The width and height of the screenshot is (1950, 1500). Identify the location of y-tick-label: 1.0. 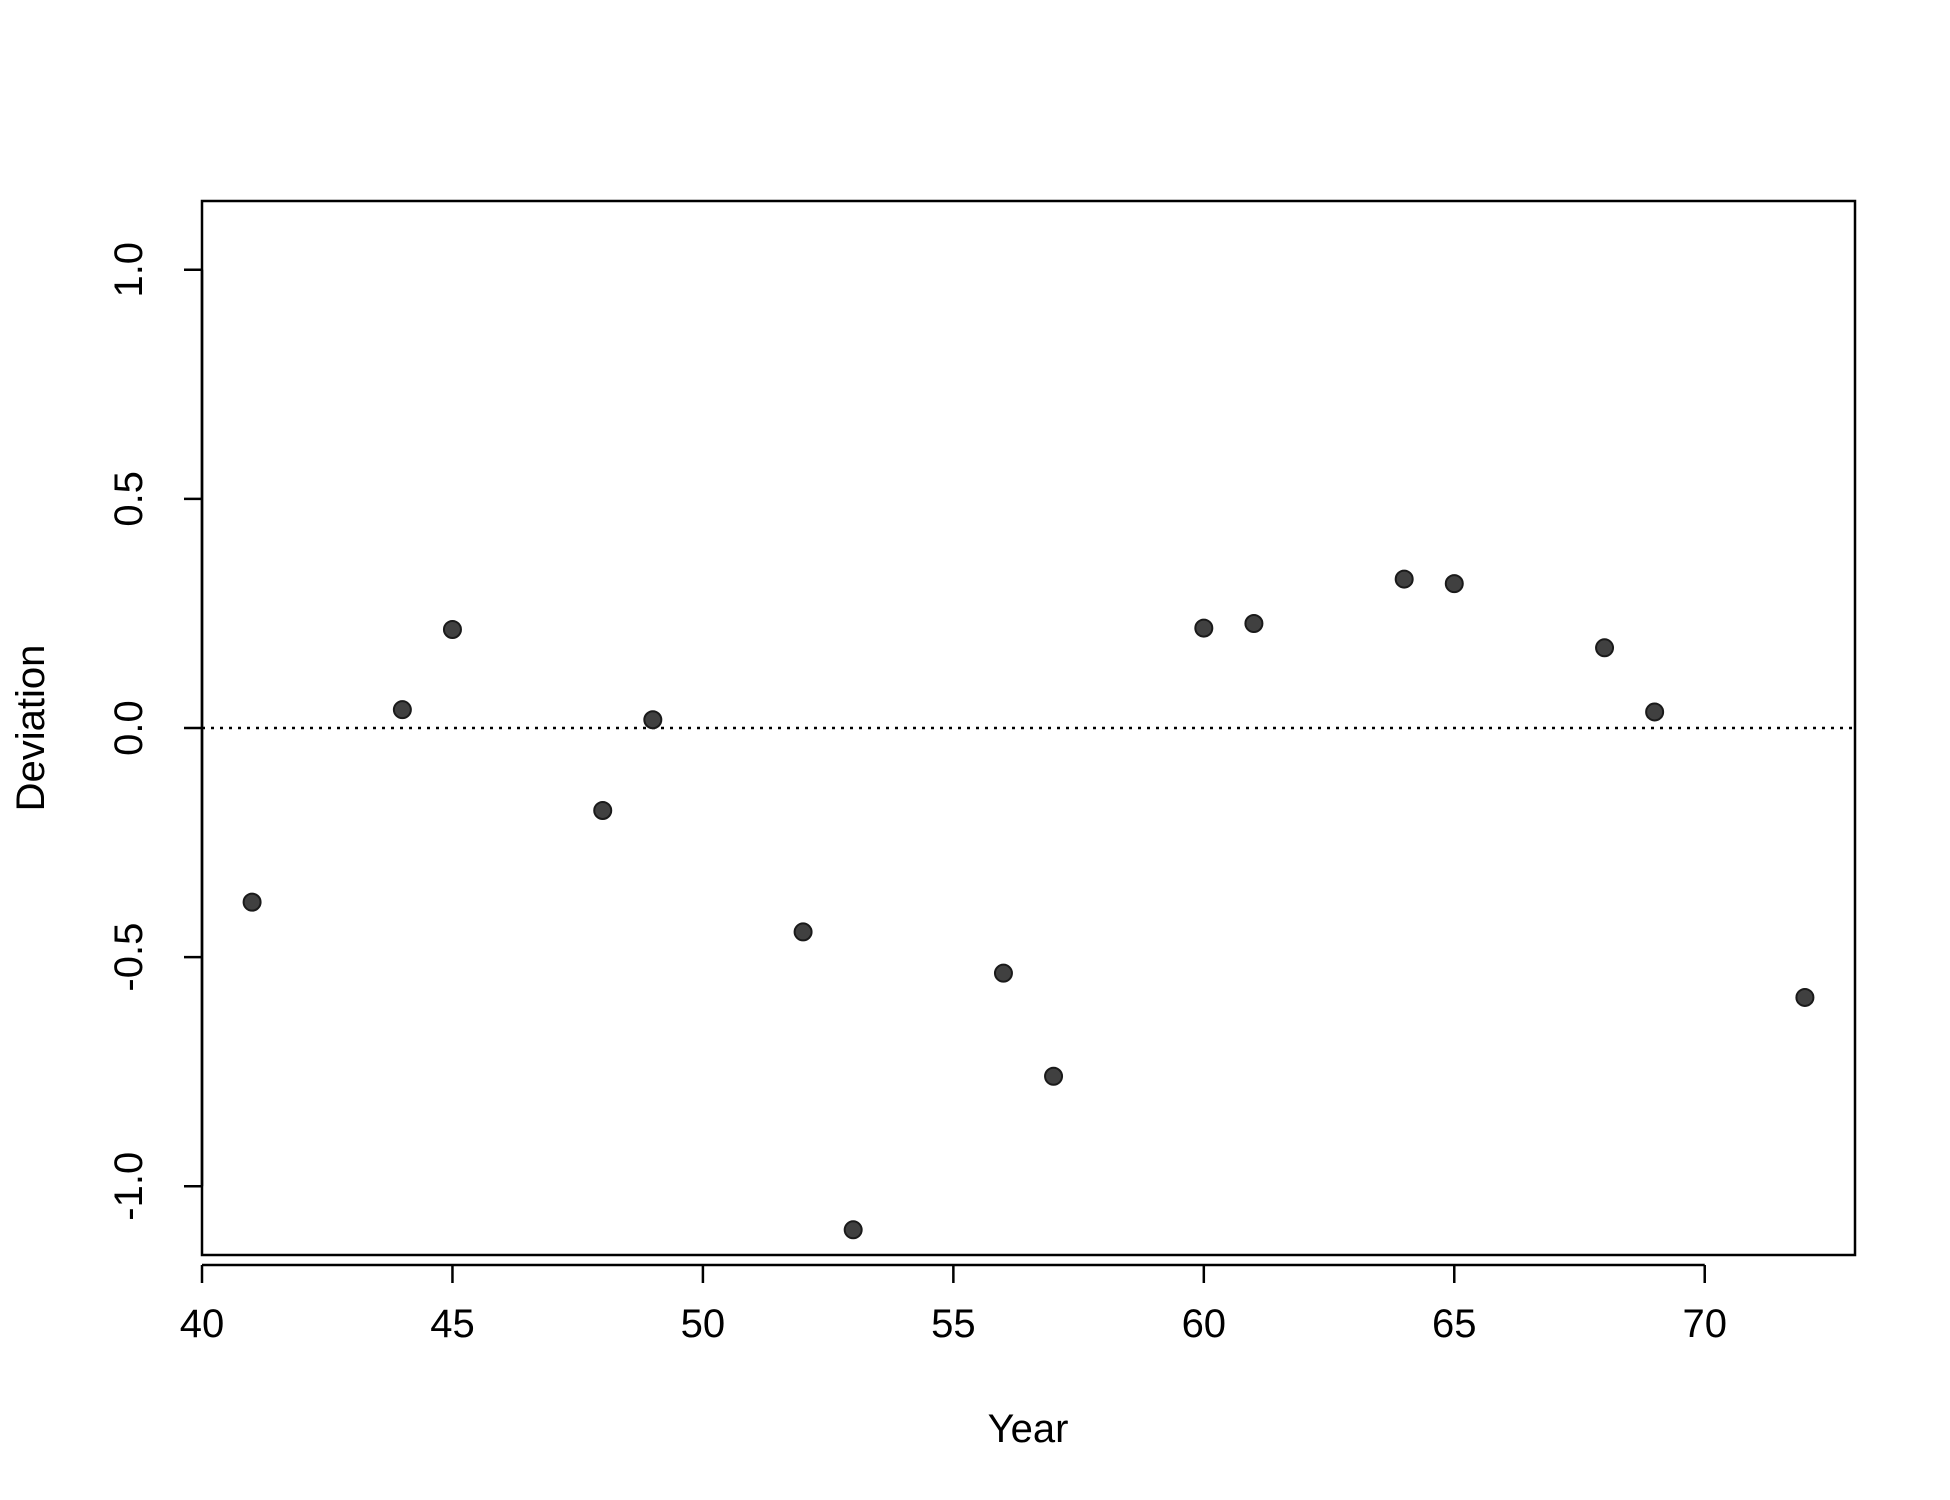
(129, 270).